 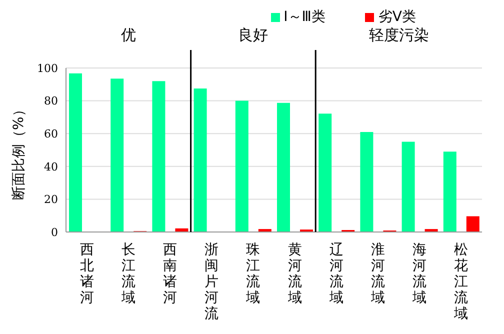 I want to click on legend-label: Ⅰ～Ⅲ类, so click(x=305, y=17).